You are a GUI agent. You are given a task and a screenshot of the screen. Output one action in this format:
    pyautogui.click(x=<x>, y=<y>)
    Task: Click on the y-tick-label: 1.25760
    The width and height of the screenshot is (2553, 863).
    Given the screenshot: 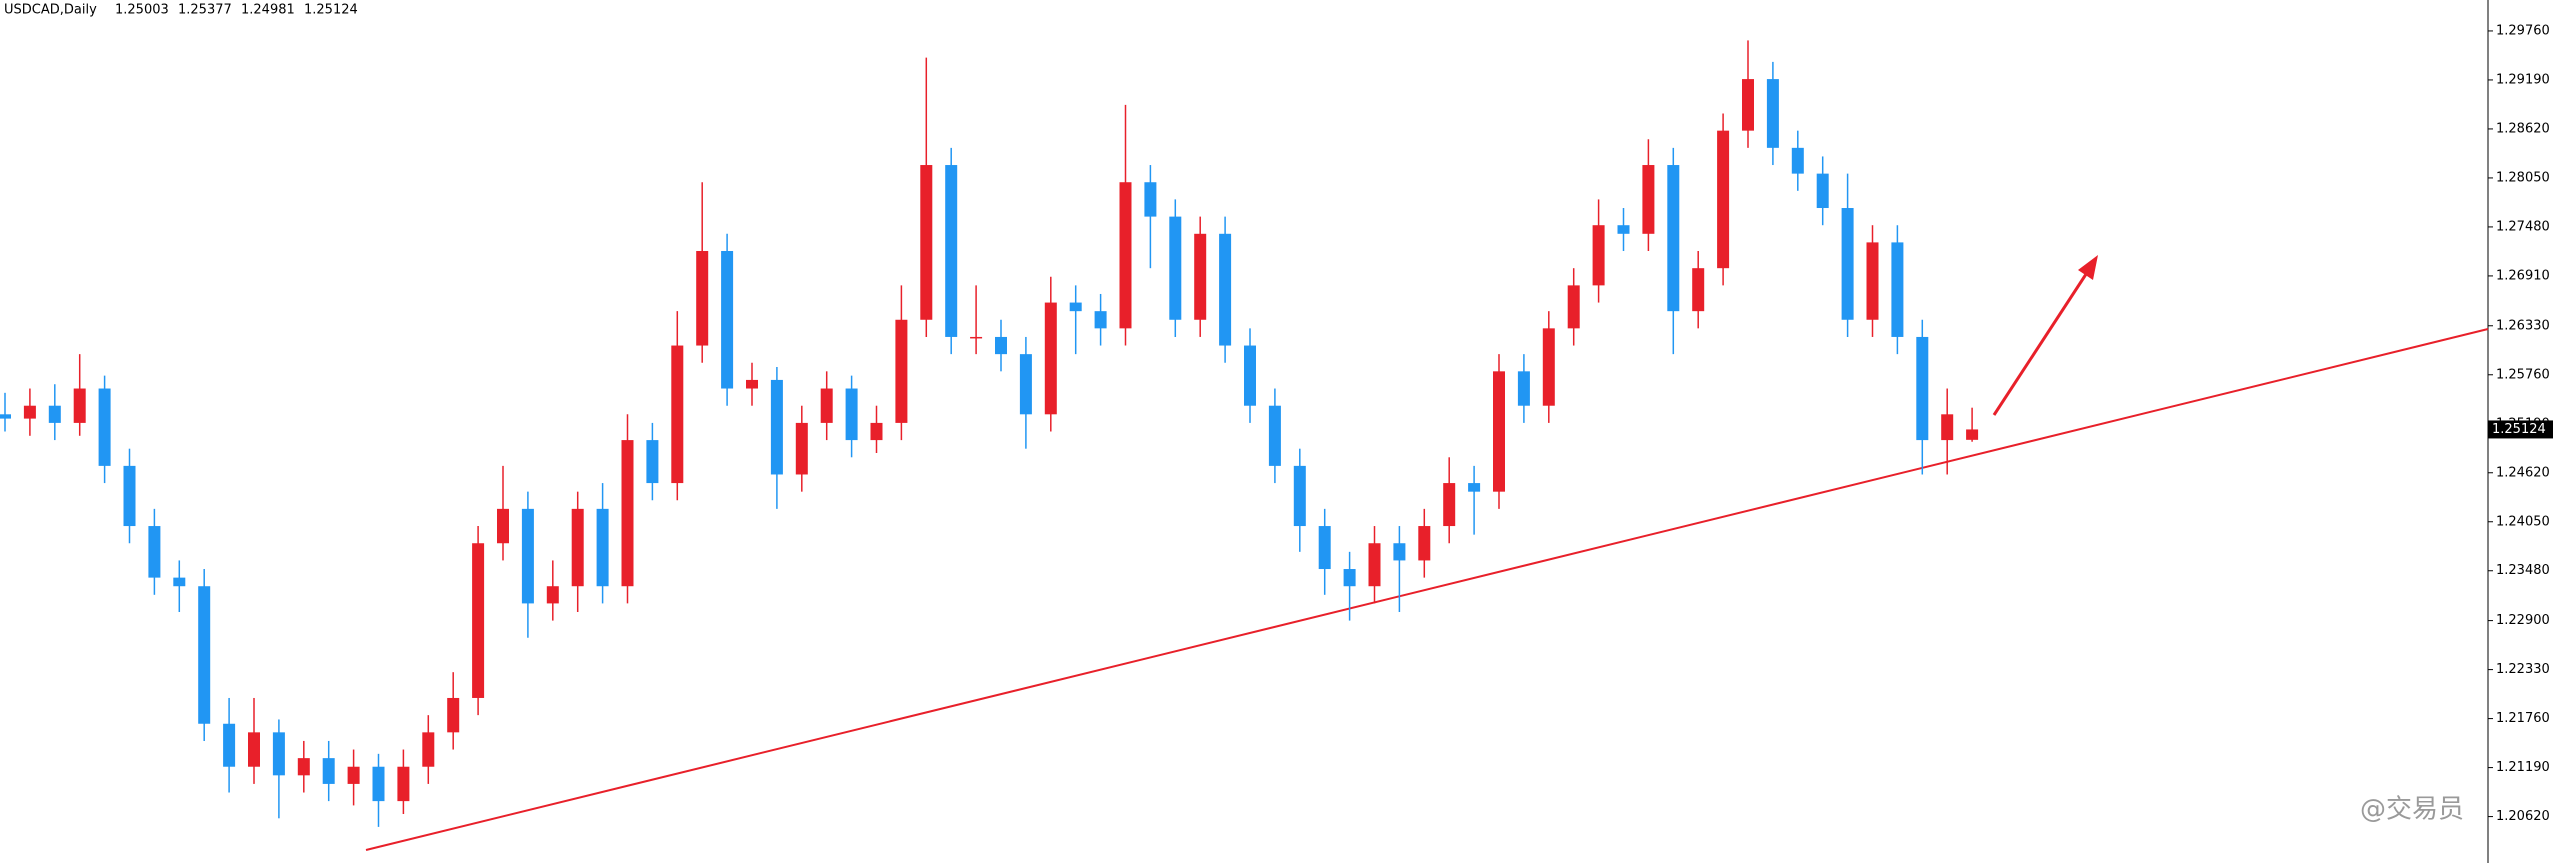 What is the action you would take?
    pyautogui.click(x=2523, y=374)
    